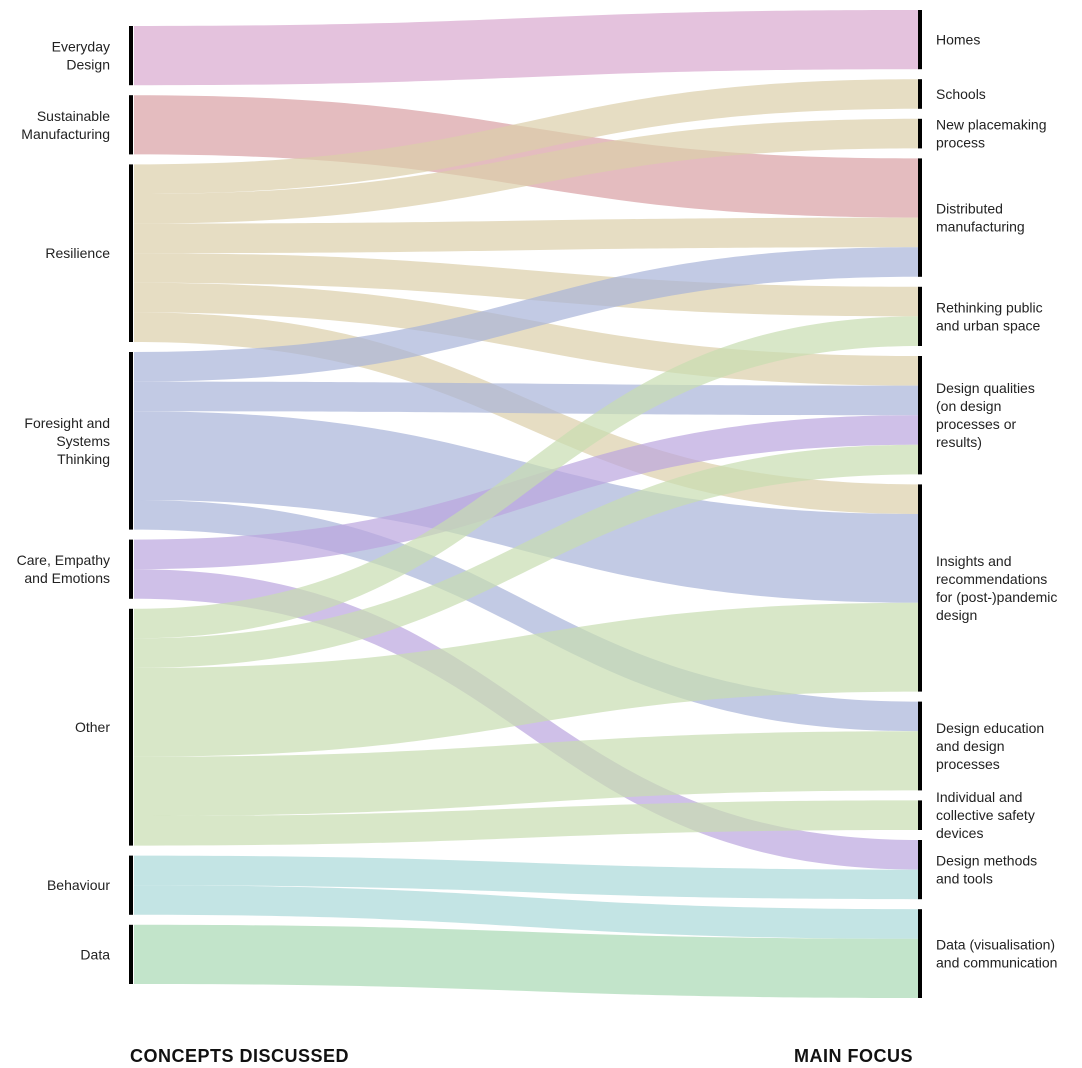 Image resolution: width=1082 pixels, height=1068 pixels. I want to click on right-node-label-line: processes or, so click(976, 424).